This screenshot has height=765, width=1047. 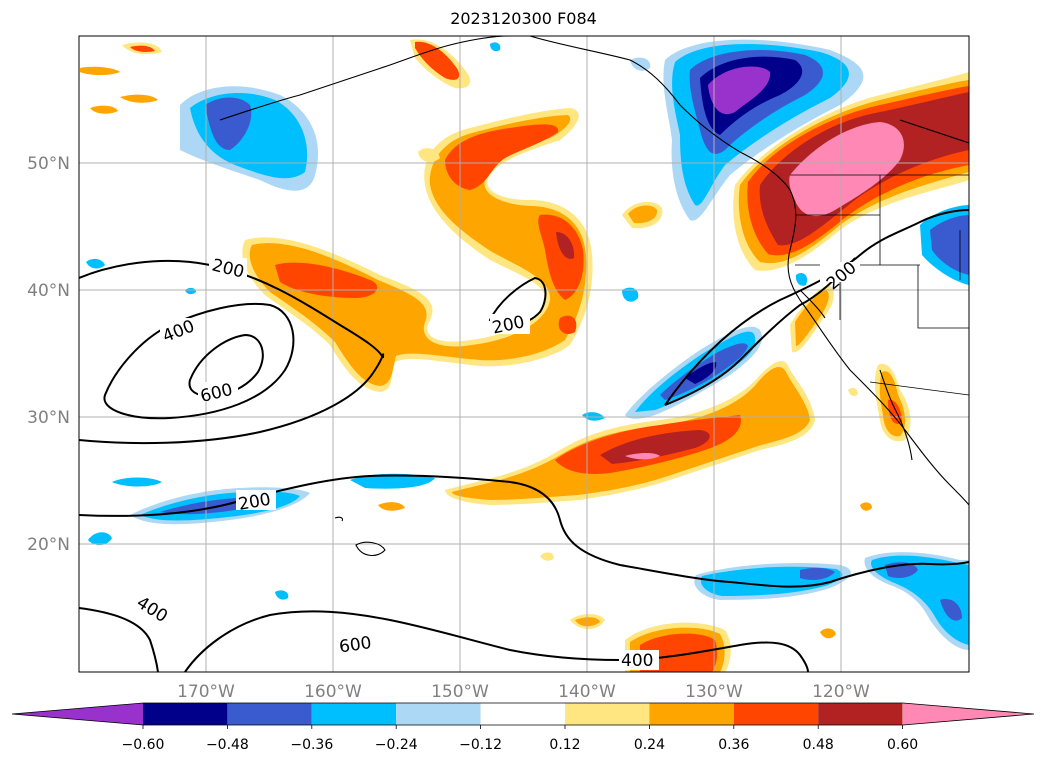 I want to click on colorbar-tick-label: −0.60, so click(x=143, y=745).